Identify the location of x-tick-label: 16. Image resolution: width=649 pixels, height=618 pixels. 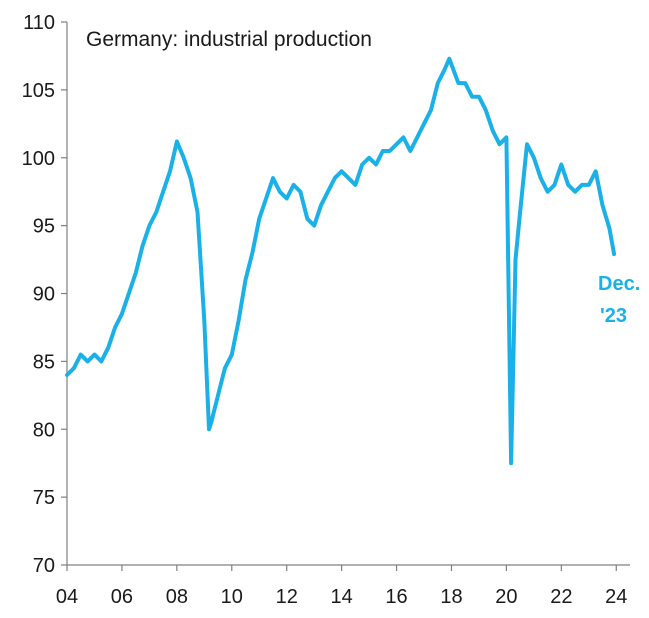
(396, 597).